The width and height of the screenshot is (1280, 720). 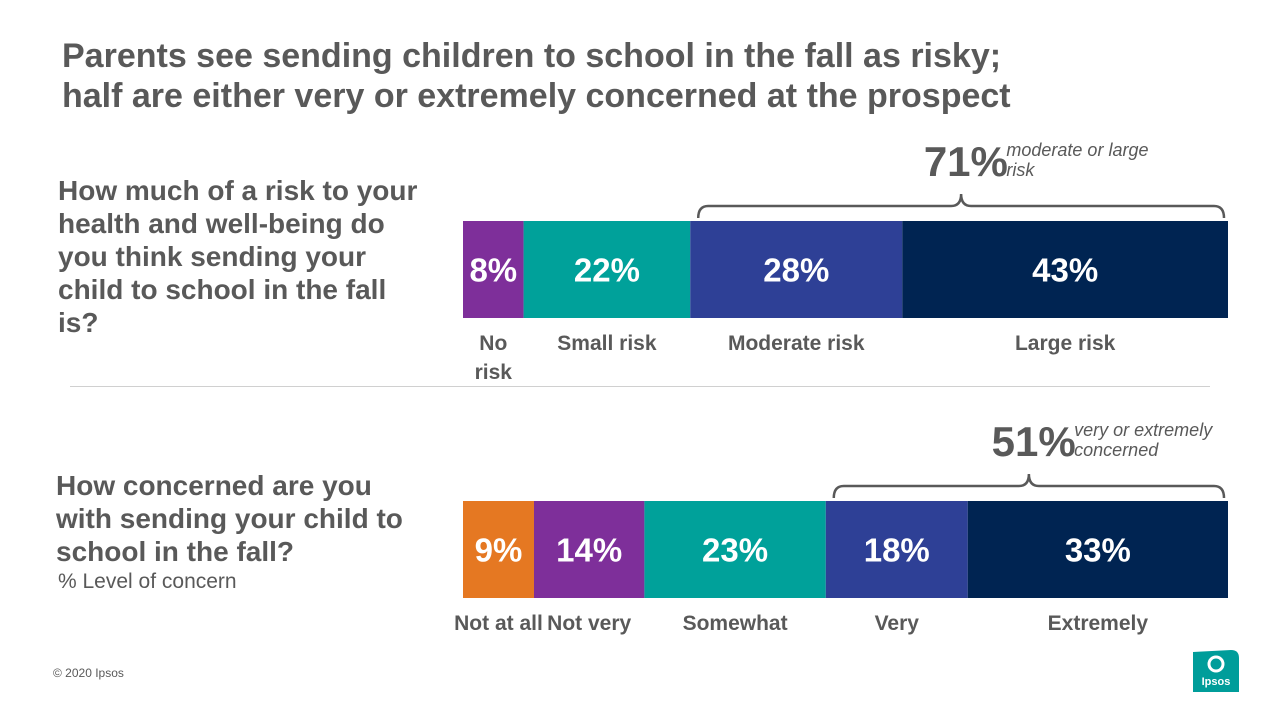 What do you see at coordinates (1077, 160) in the screenshot?
I see `bracket-note-0: moderate or large risk` at bounding box center [1077, 160].